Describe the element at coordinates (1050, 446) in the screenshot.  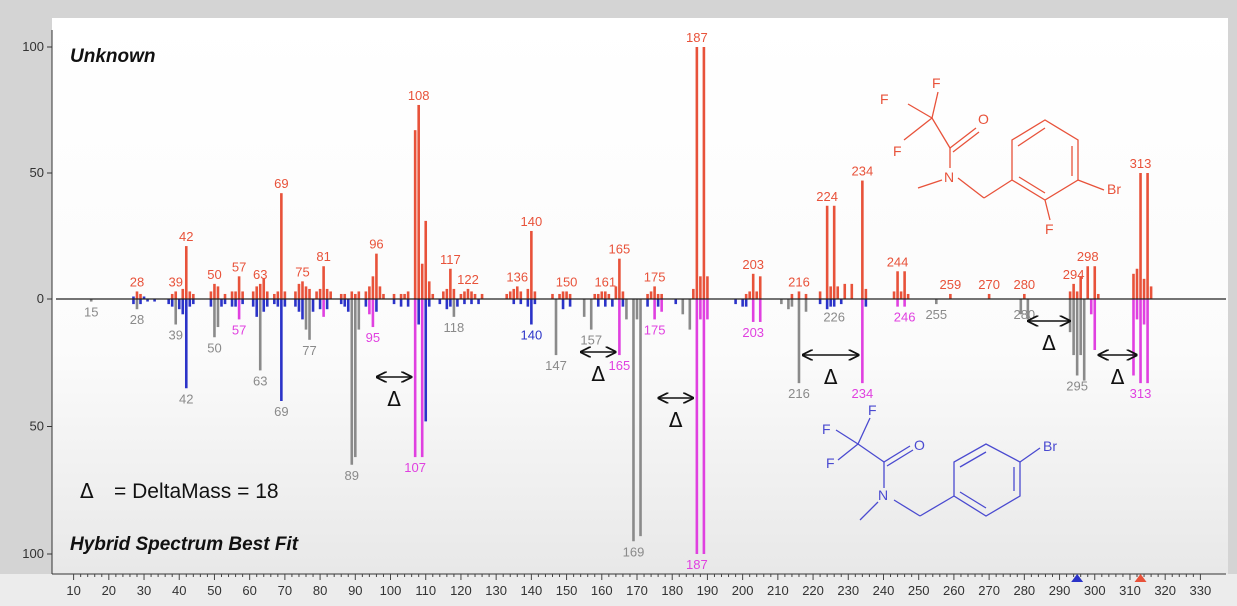
I see `bottom-atom-br: Br` at that location.